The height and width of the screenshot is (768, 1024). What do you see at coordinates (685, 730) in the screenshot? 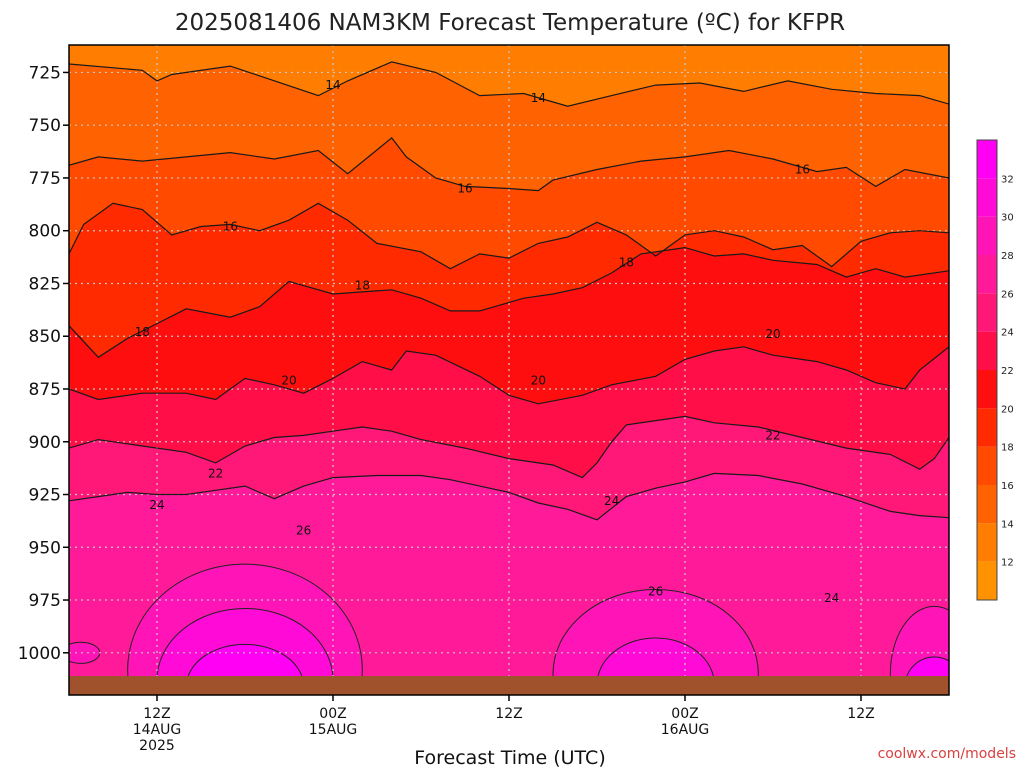
I see `xtick-label-3-2: 16AUG` at bounding box center [685, 730].